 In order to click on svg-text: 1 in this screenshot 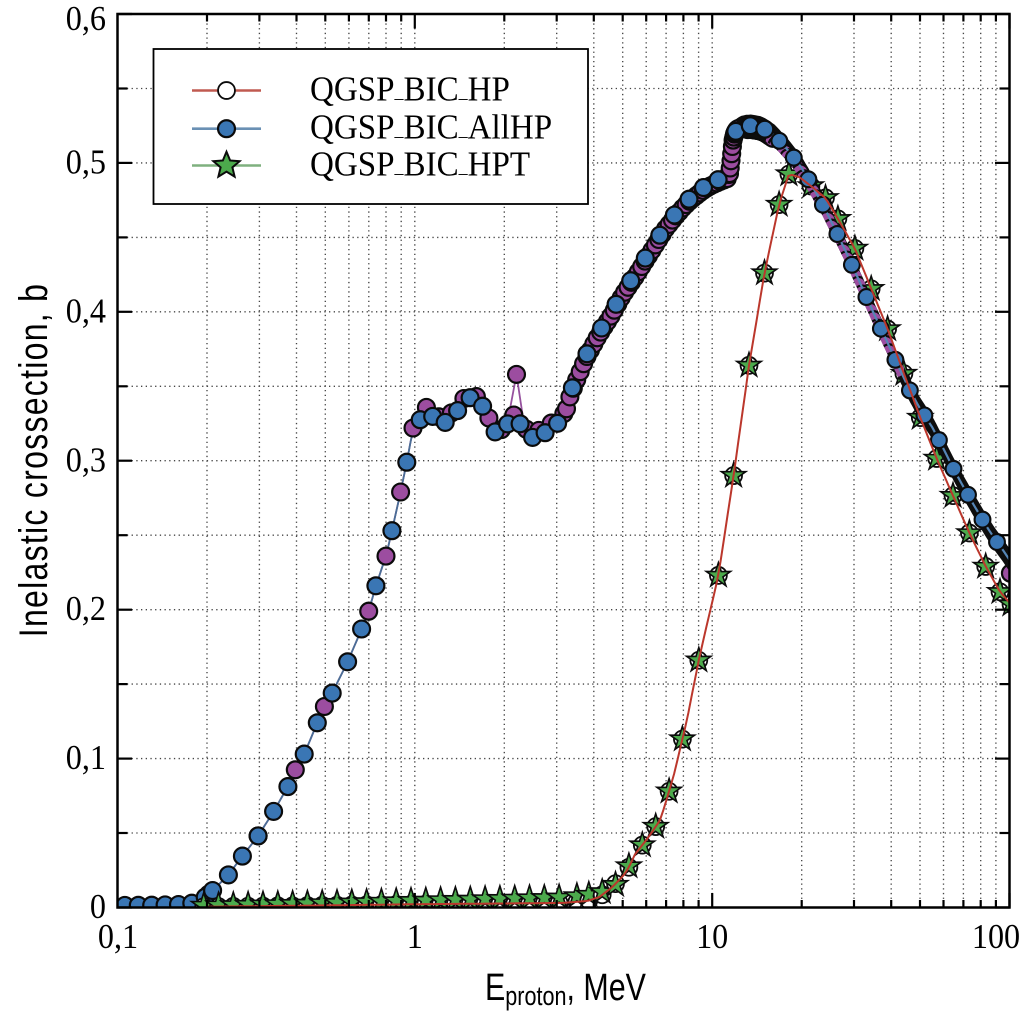, I will do `click(415, 937)`.